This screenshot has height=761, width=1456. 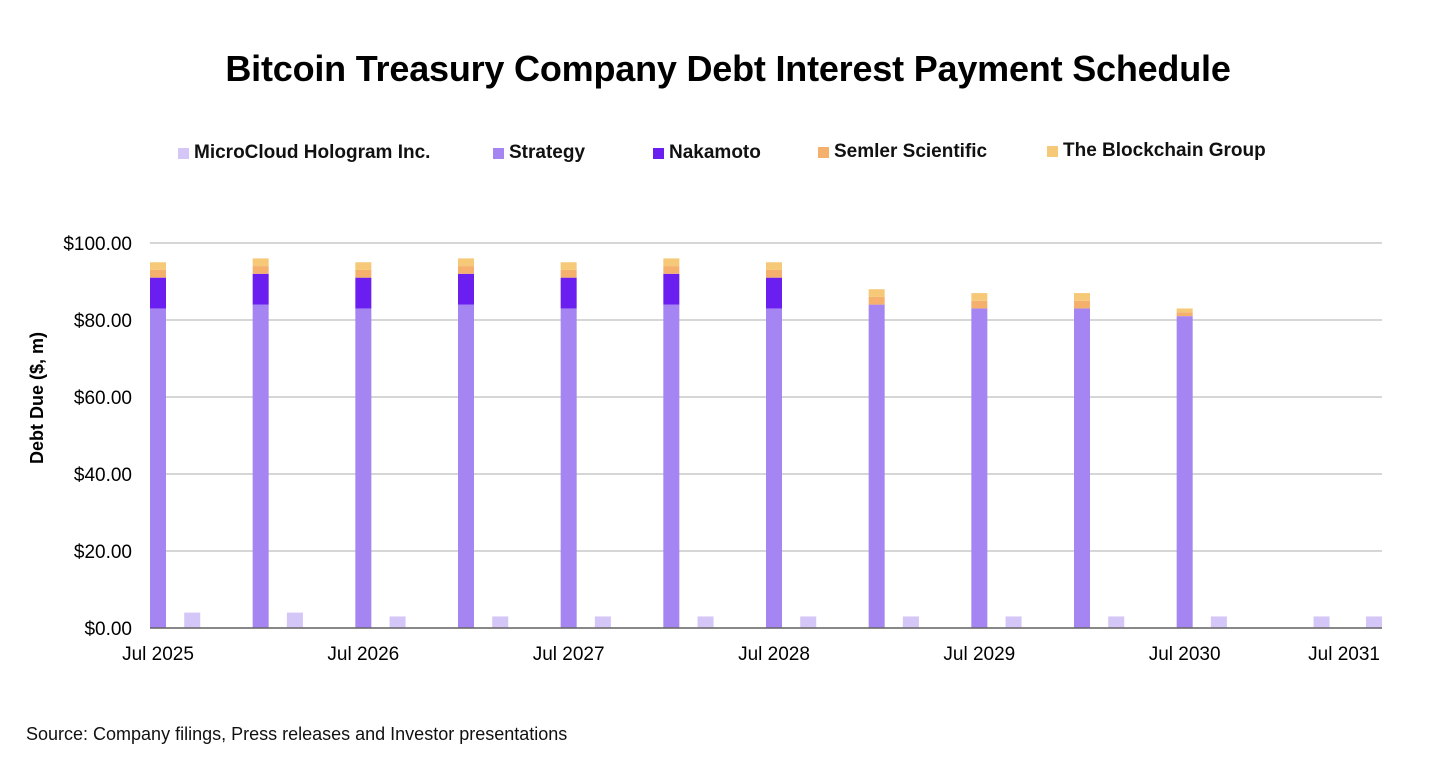 I want to click on legend-label-microcloud: MicroCloud Hologram Inc., so click(x=312, y=152).